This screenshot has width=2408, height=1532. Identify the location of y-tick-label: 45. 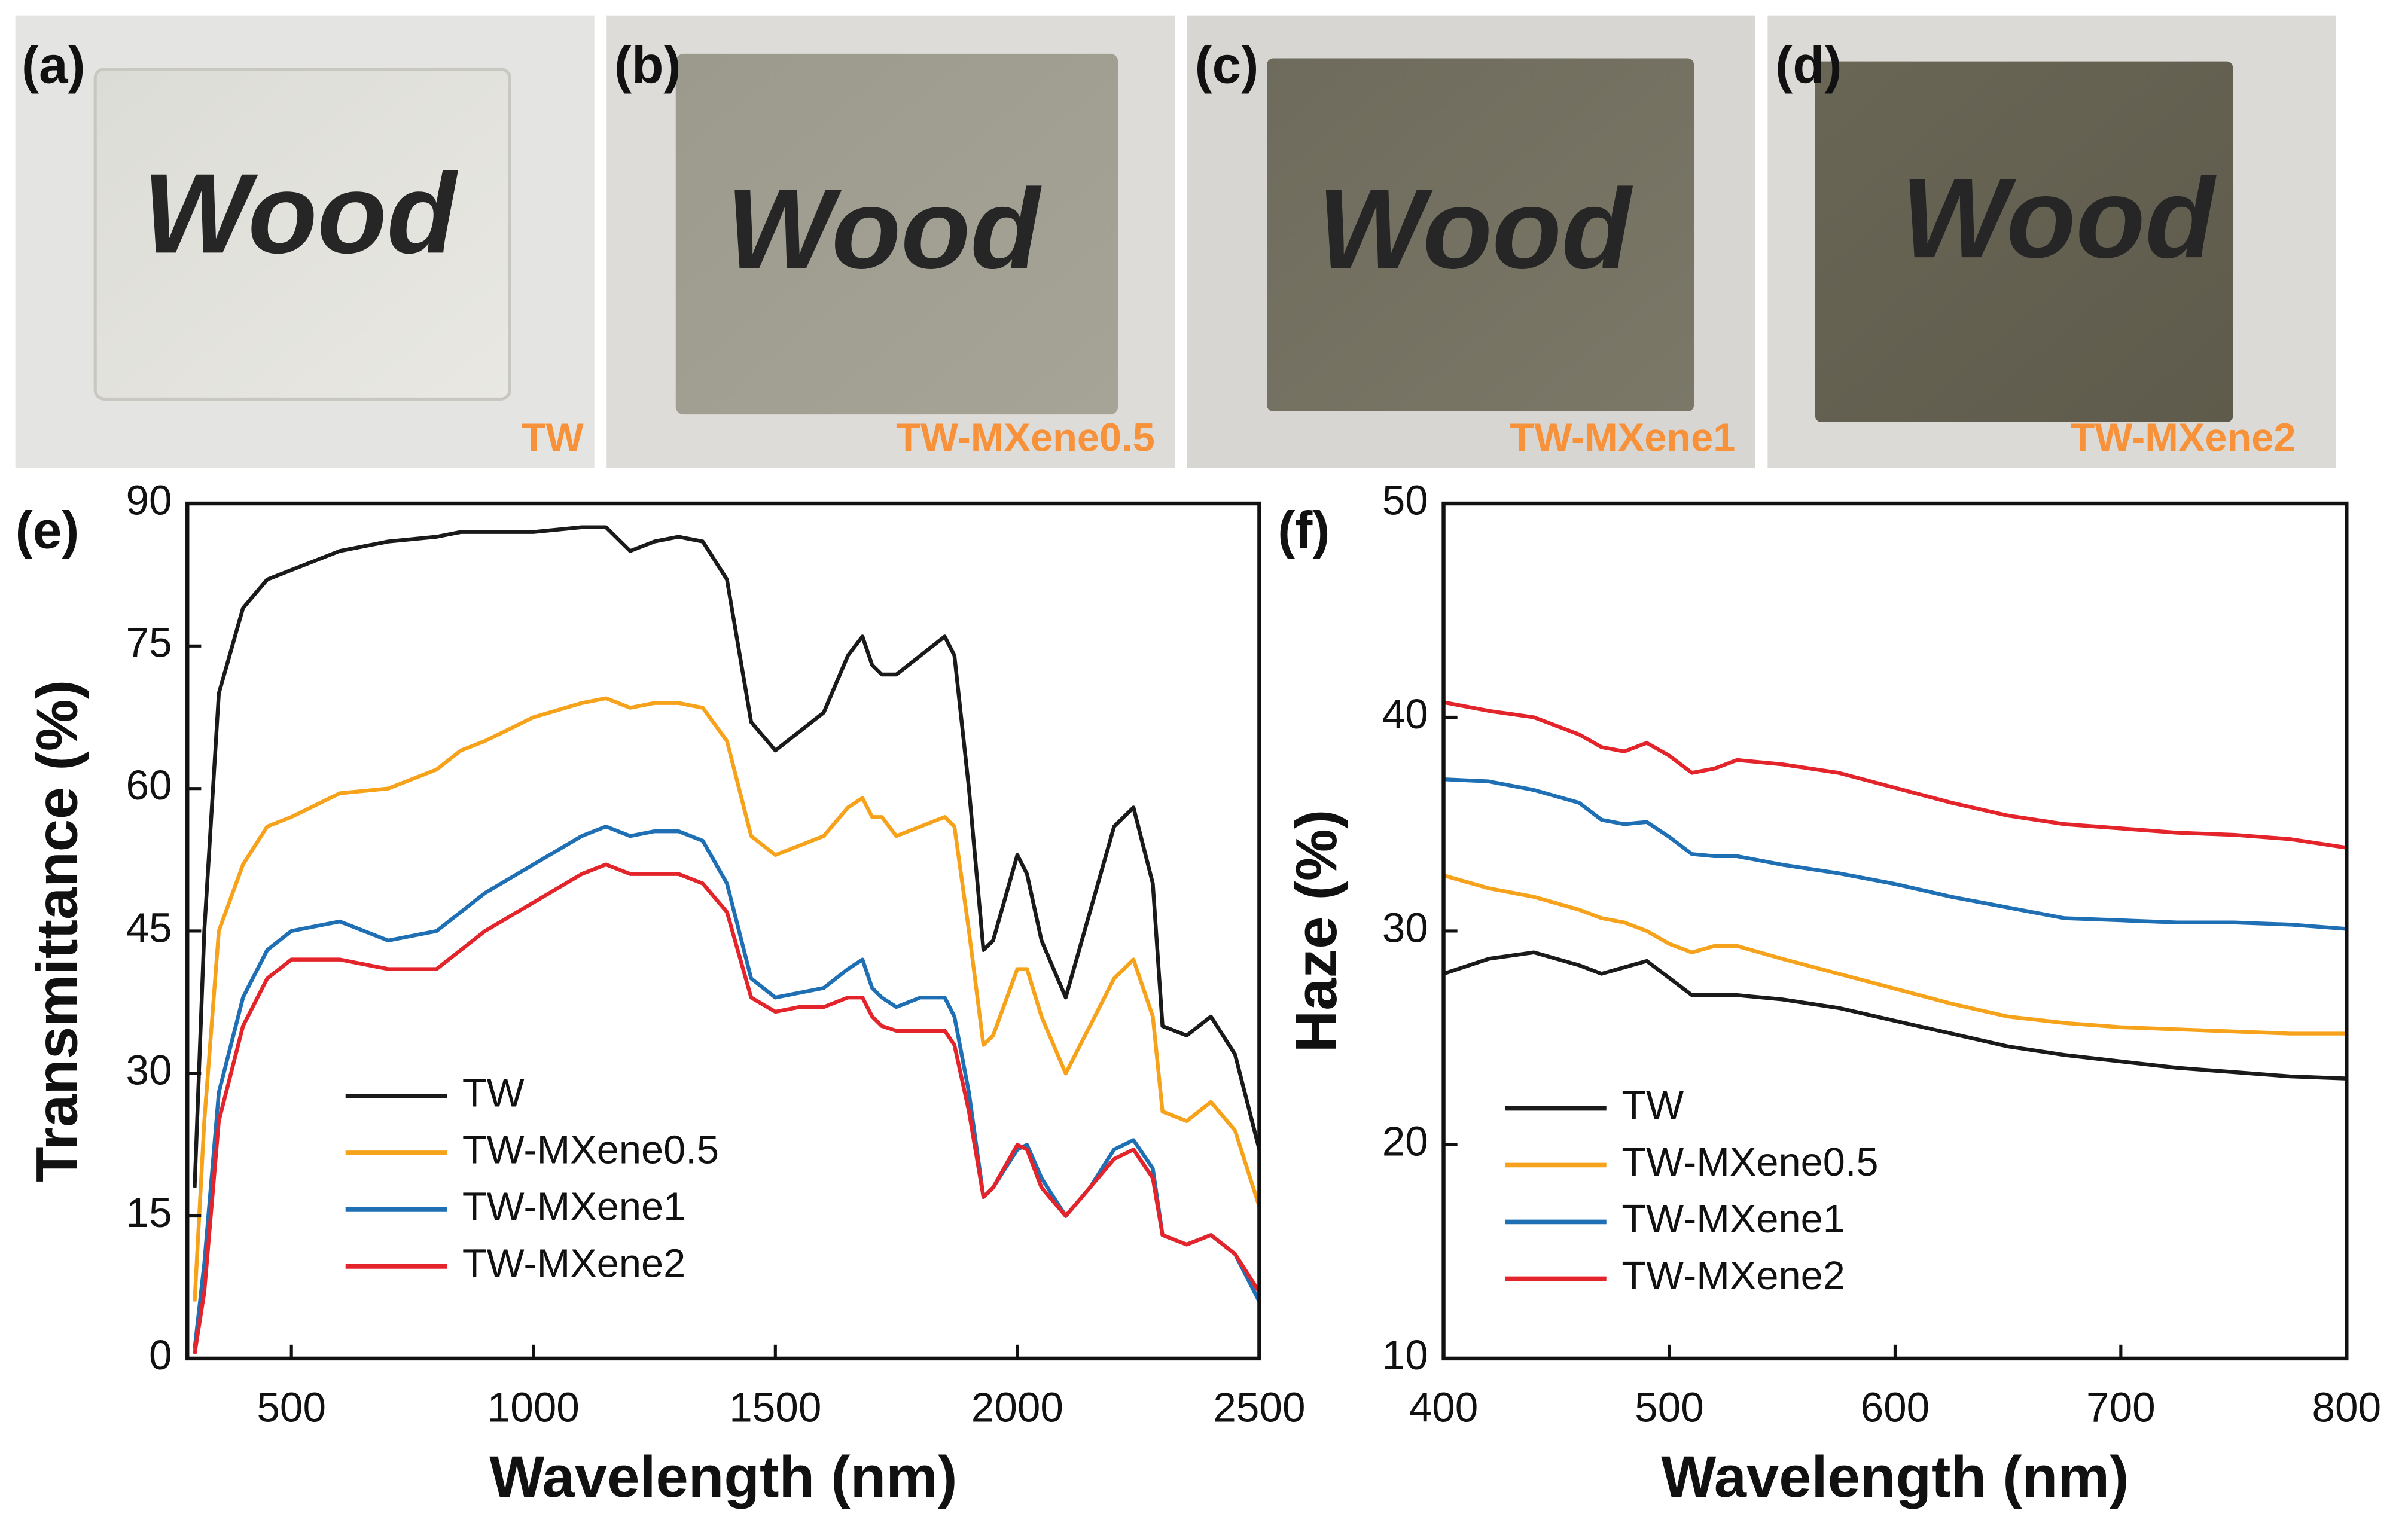
(149, 927).